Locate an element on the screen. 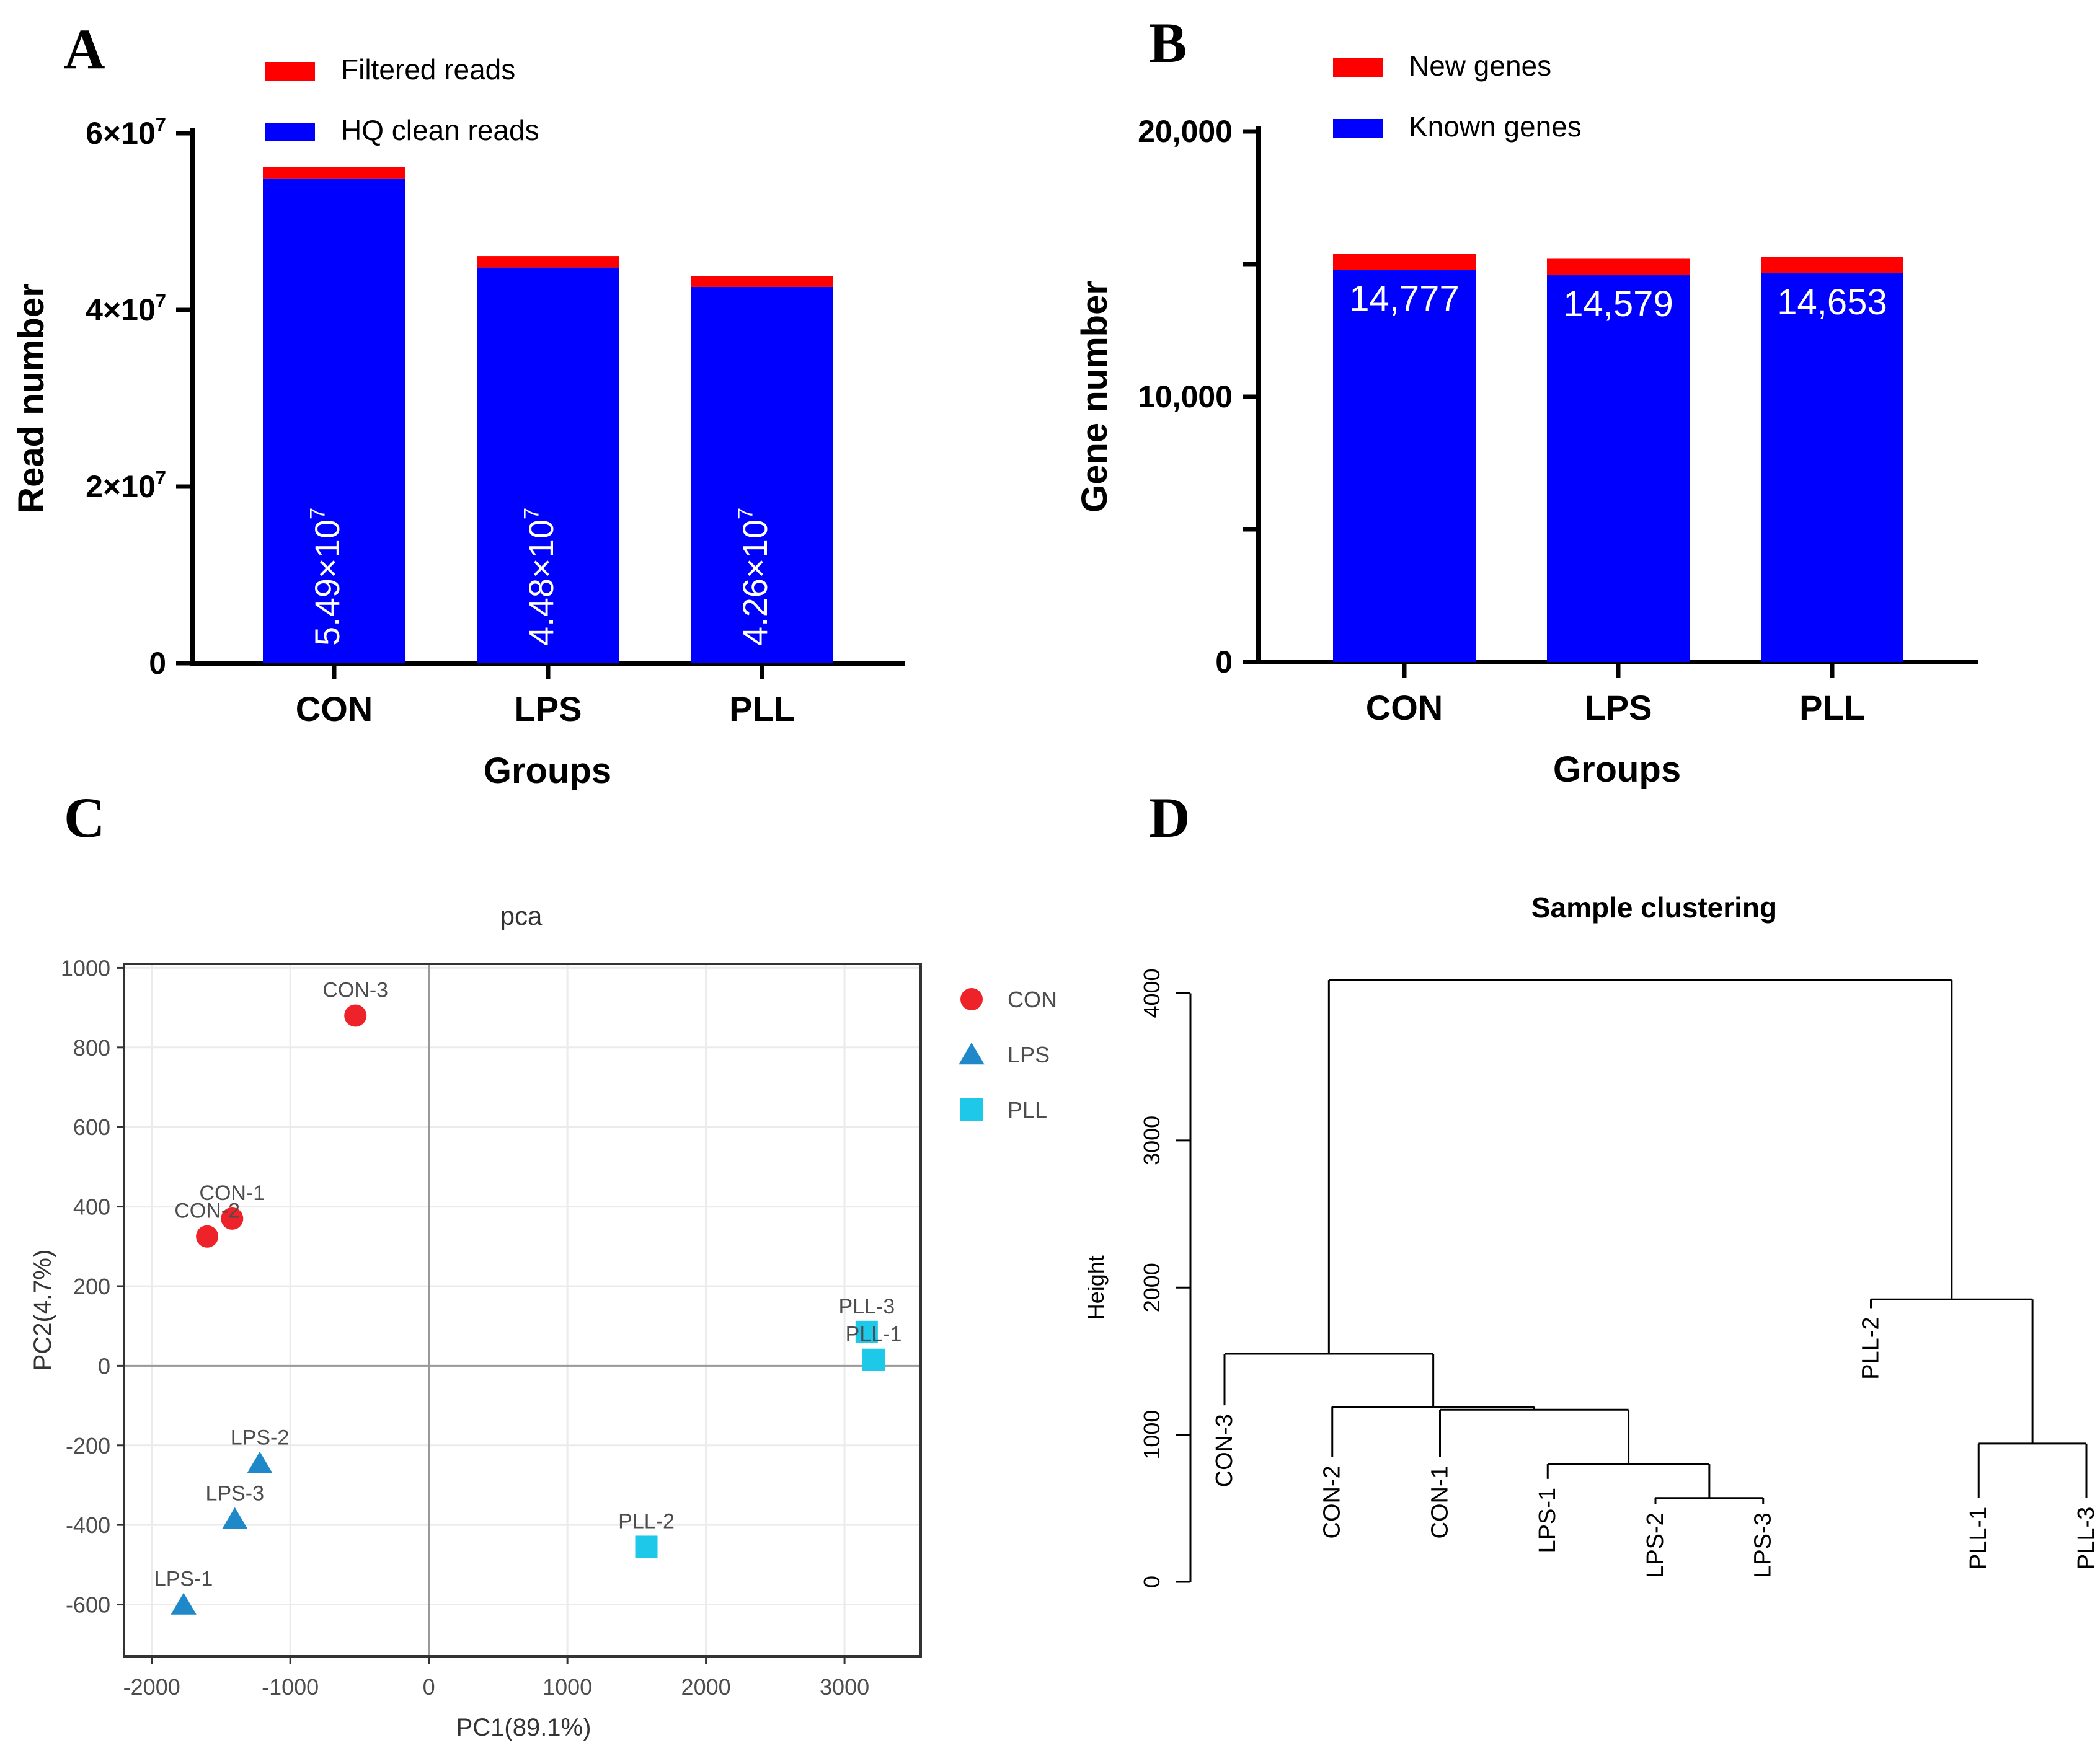  legend-label: HQ clean reads is located at coordinates (440, 130).